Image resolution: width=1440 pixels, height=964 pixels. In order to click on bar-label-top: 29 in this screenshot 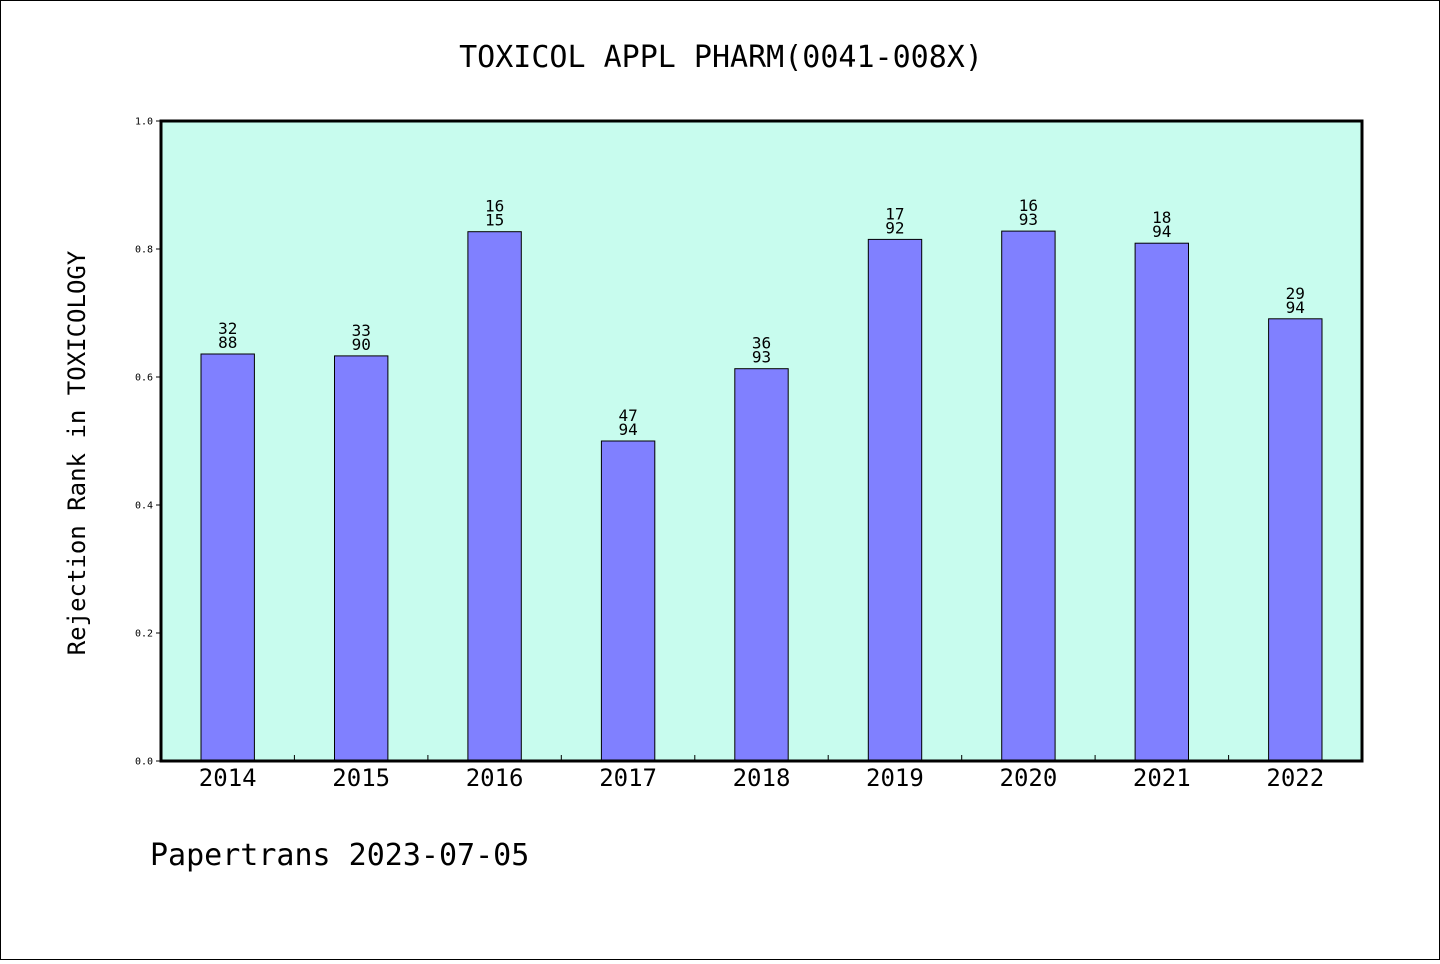, I will do `click(1295, 293)`.